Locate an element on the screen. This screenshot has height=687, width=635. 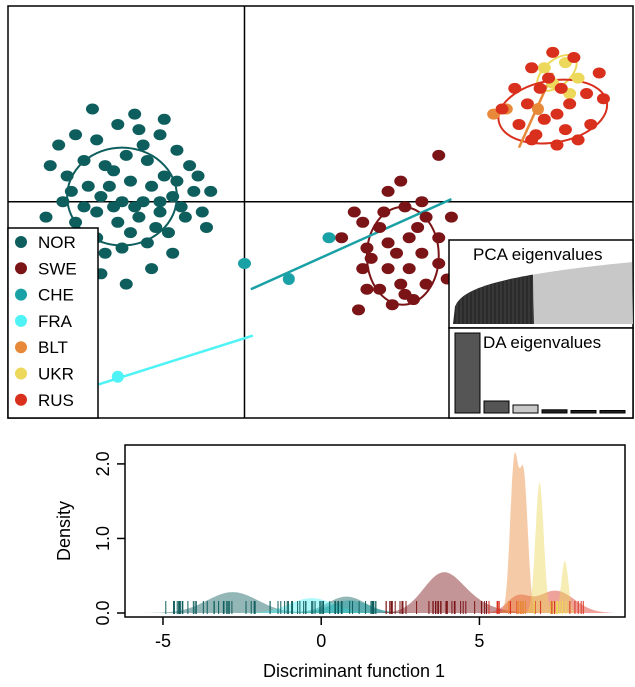
legend-label-swe: SWE is located at coordinates (57, 268).